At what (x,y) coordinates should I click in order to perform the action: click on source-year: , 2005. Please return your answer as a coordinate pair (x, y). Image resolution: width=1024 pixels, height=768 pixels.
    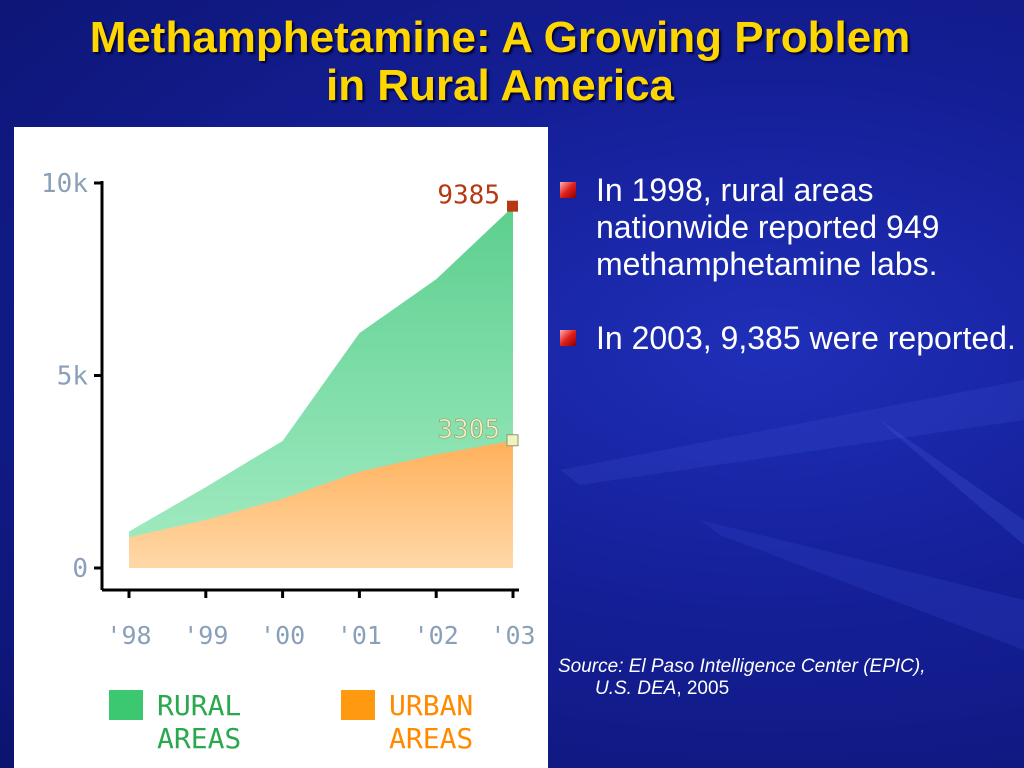
    Looking at the image, I should click on (703, 688).